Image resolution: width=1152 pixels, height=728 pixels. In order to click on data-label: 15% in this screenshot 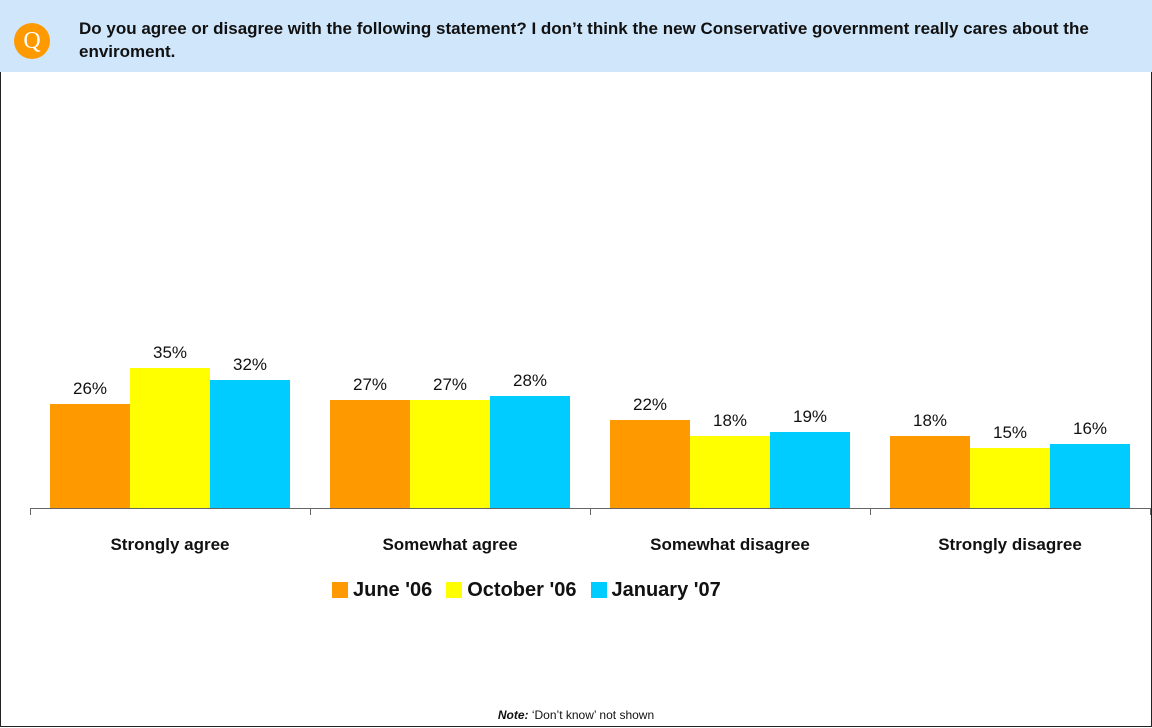, I will do `click(1010, 432)`.